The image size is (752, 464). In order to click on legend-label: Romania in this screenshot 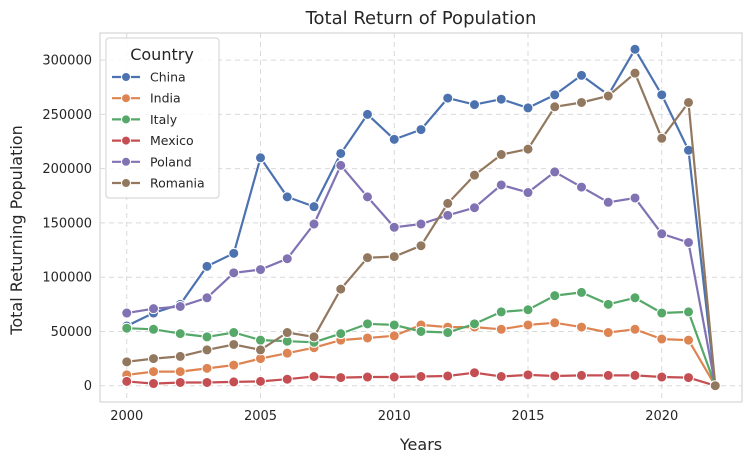, I will do `click(177, 183)`.